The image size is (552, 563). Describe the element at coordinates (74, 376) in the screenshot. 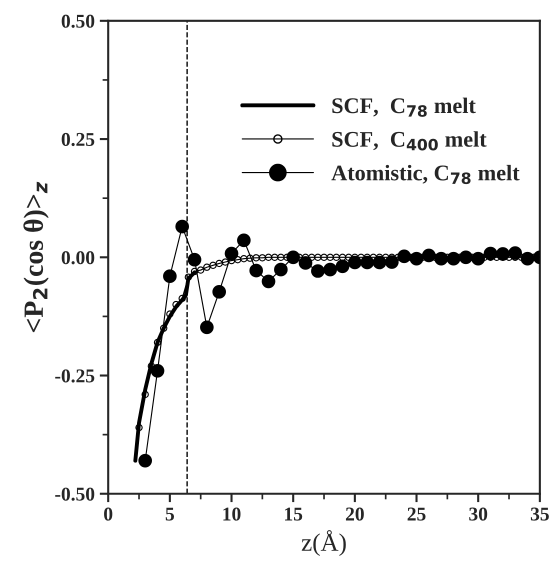

I see `y-tick-label: -0.25` at that location.